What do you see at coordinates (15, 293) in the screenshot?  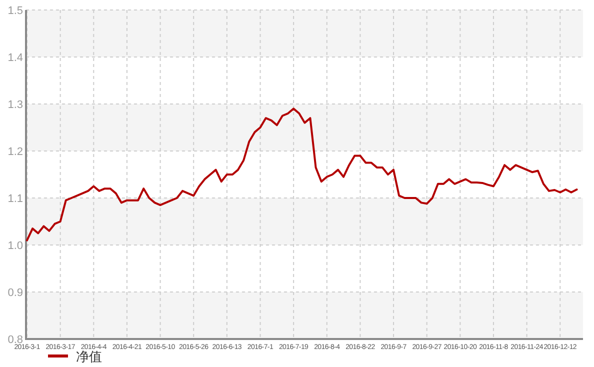 I see `y-tick-label: 0.9` at bounding box center [15, 293].